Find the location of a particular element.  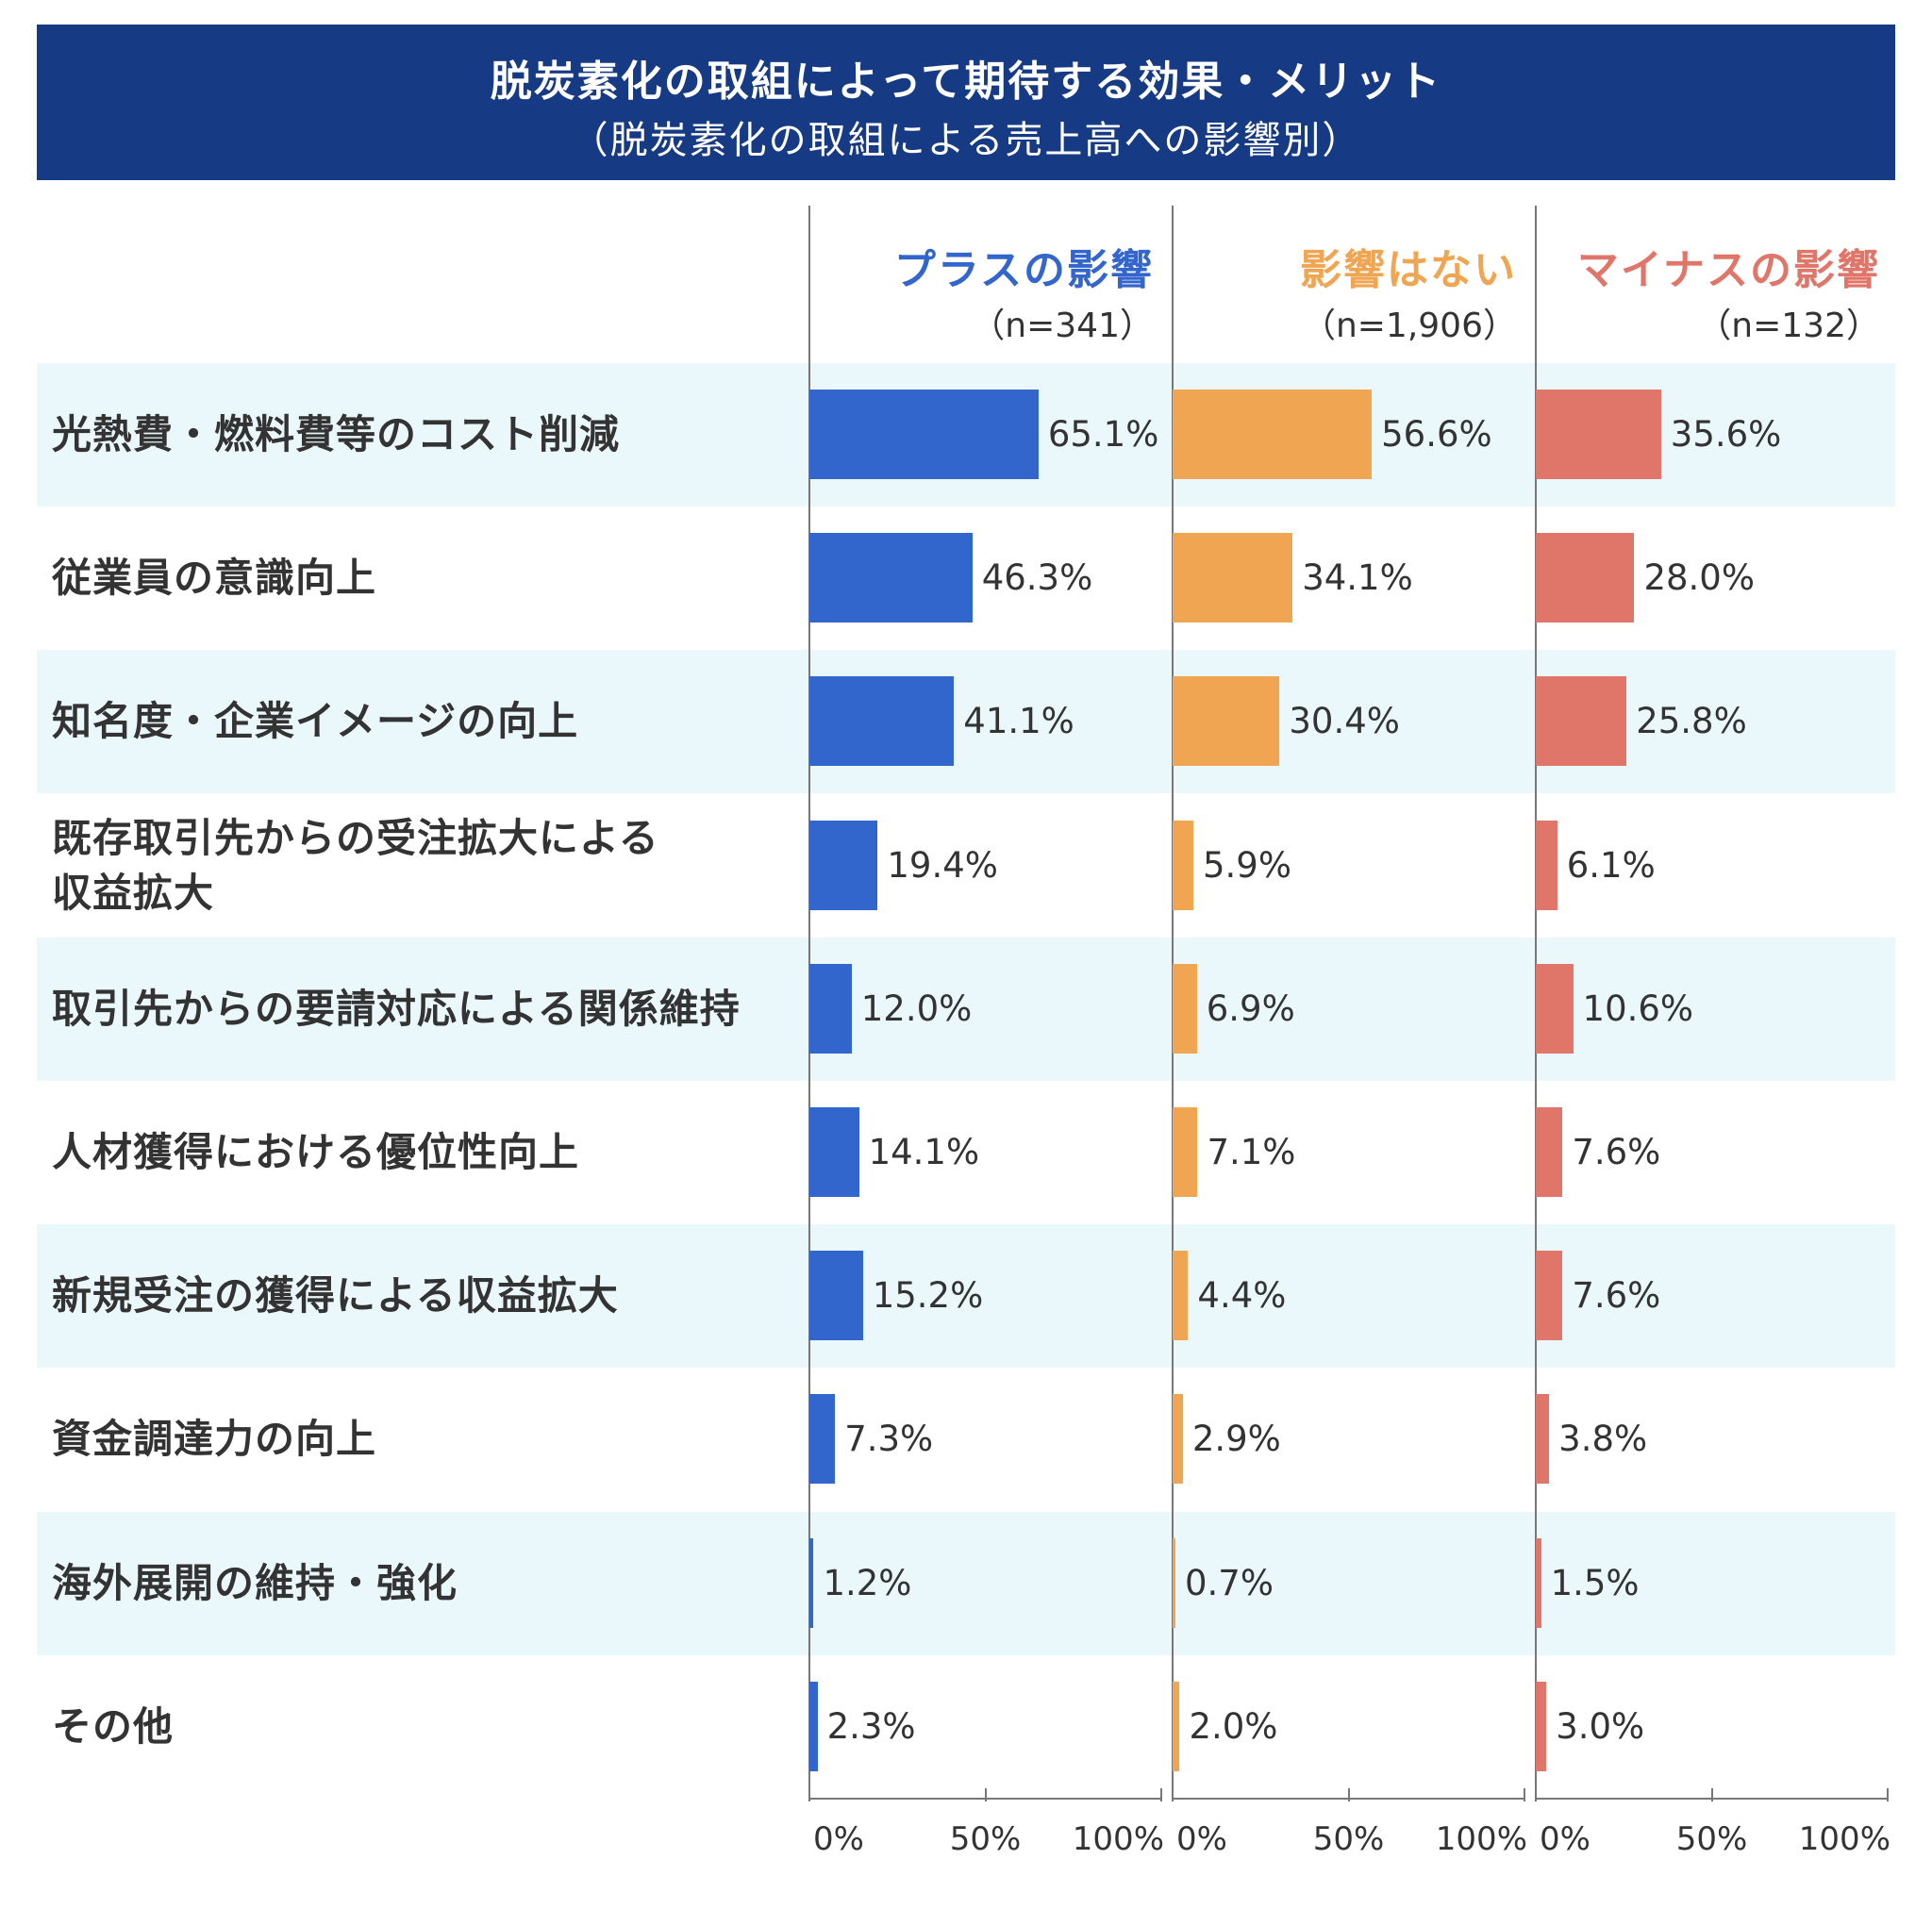

category-label: 人材獲得における優位性向上 is located at coordinates (424, 1153).